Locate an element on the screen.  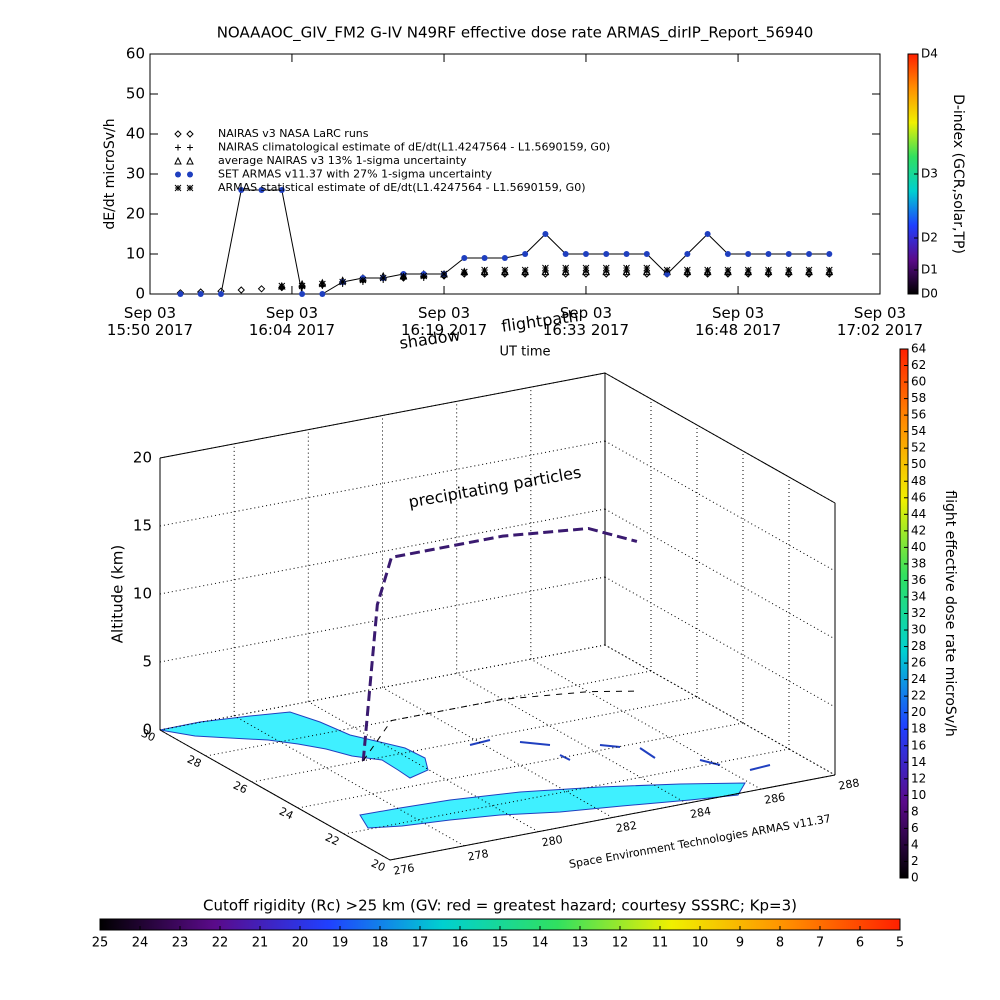
colorbar-tick-label: 21 is located at coordinates (260, 943).